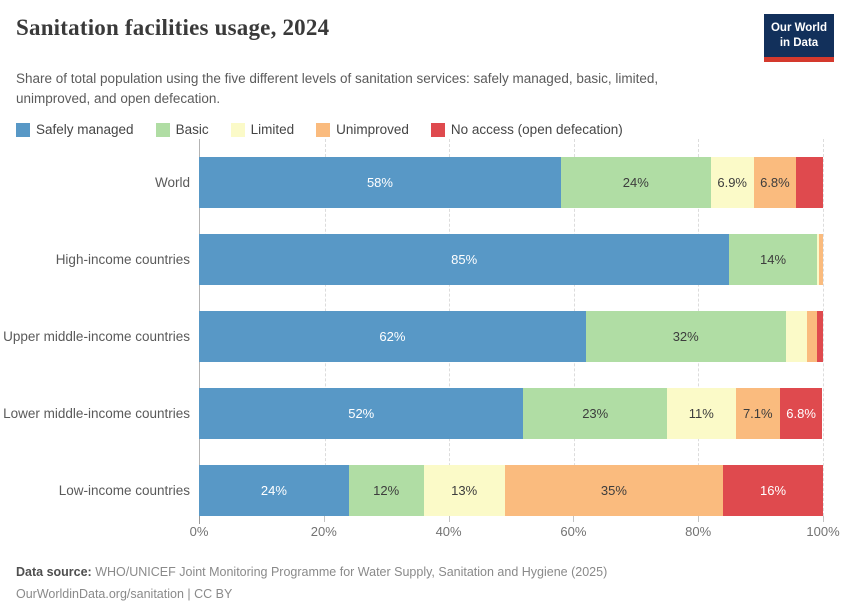 Image resolution: width=850 pixels, height=606 pixels. I want to click on category-label: Lower middle-income countries, so click(96, 414).